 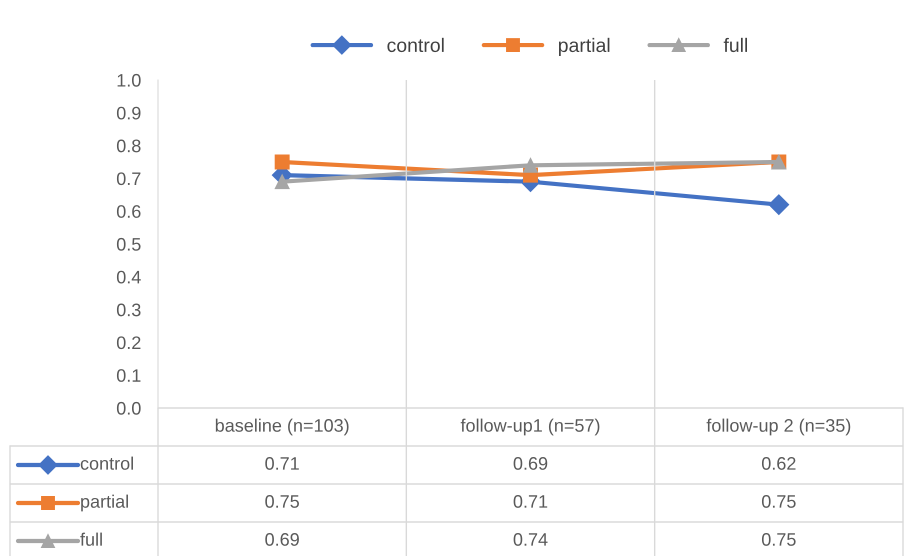 What do you see at coordinates (415, 45) in the screenshot?
I see `legend-label: control` at bounding box center [415, 45].